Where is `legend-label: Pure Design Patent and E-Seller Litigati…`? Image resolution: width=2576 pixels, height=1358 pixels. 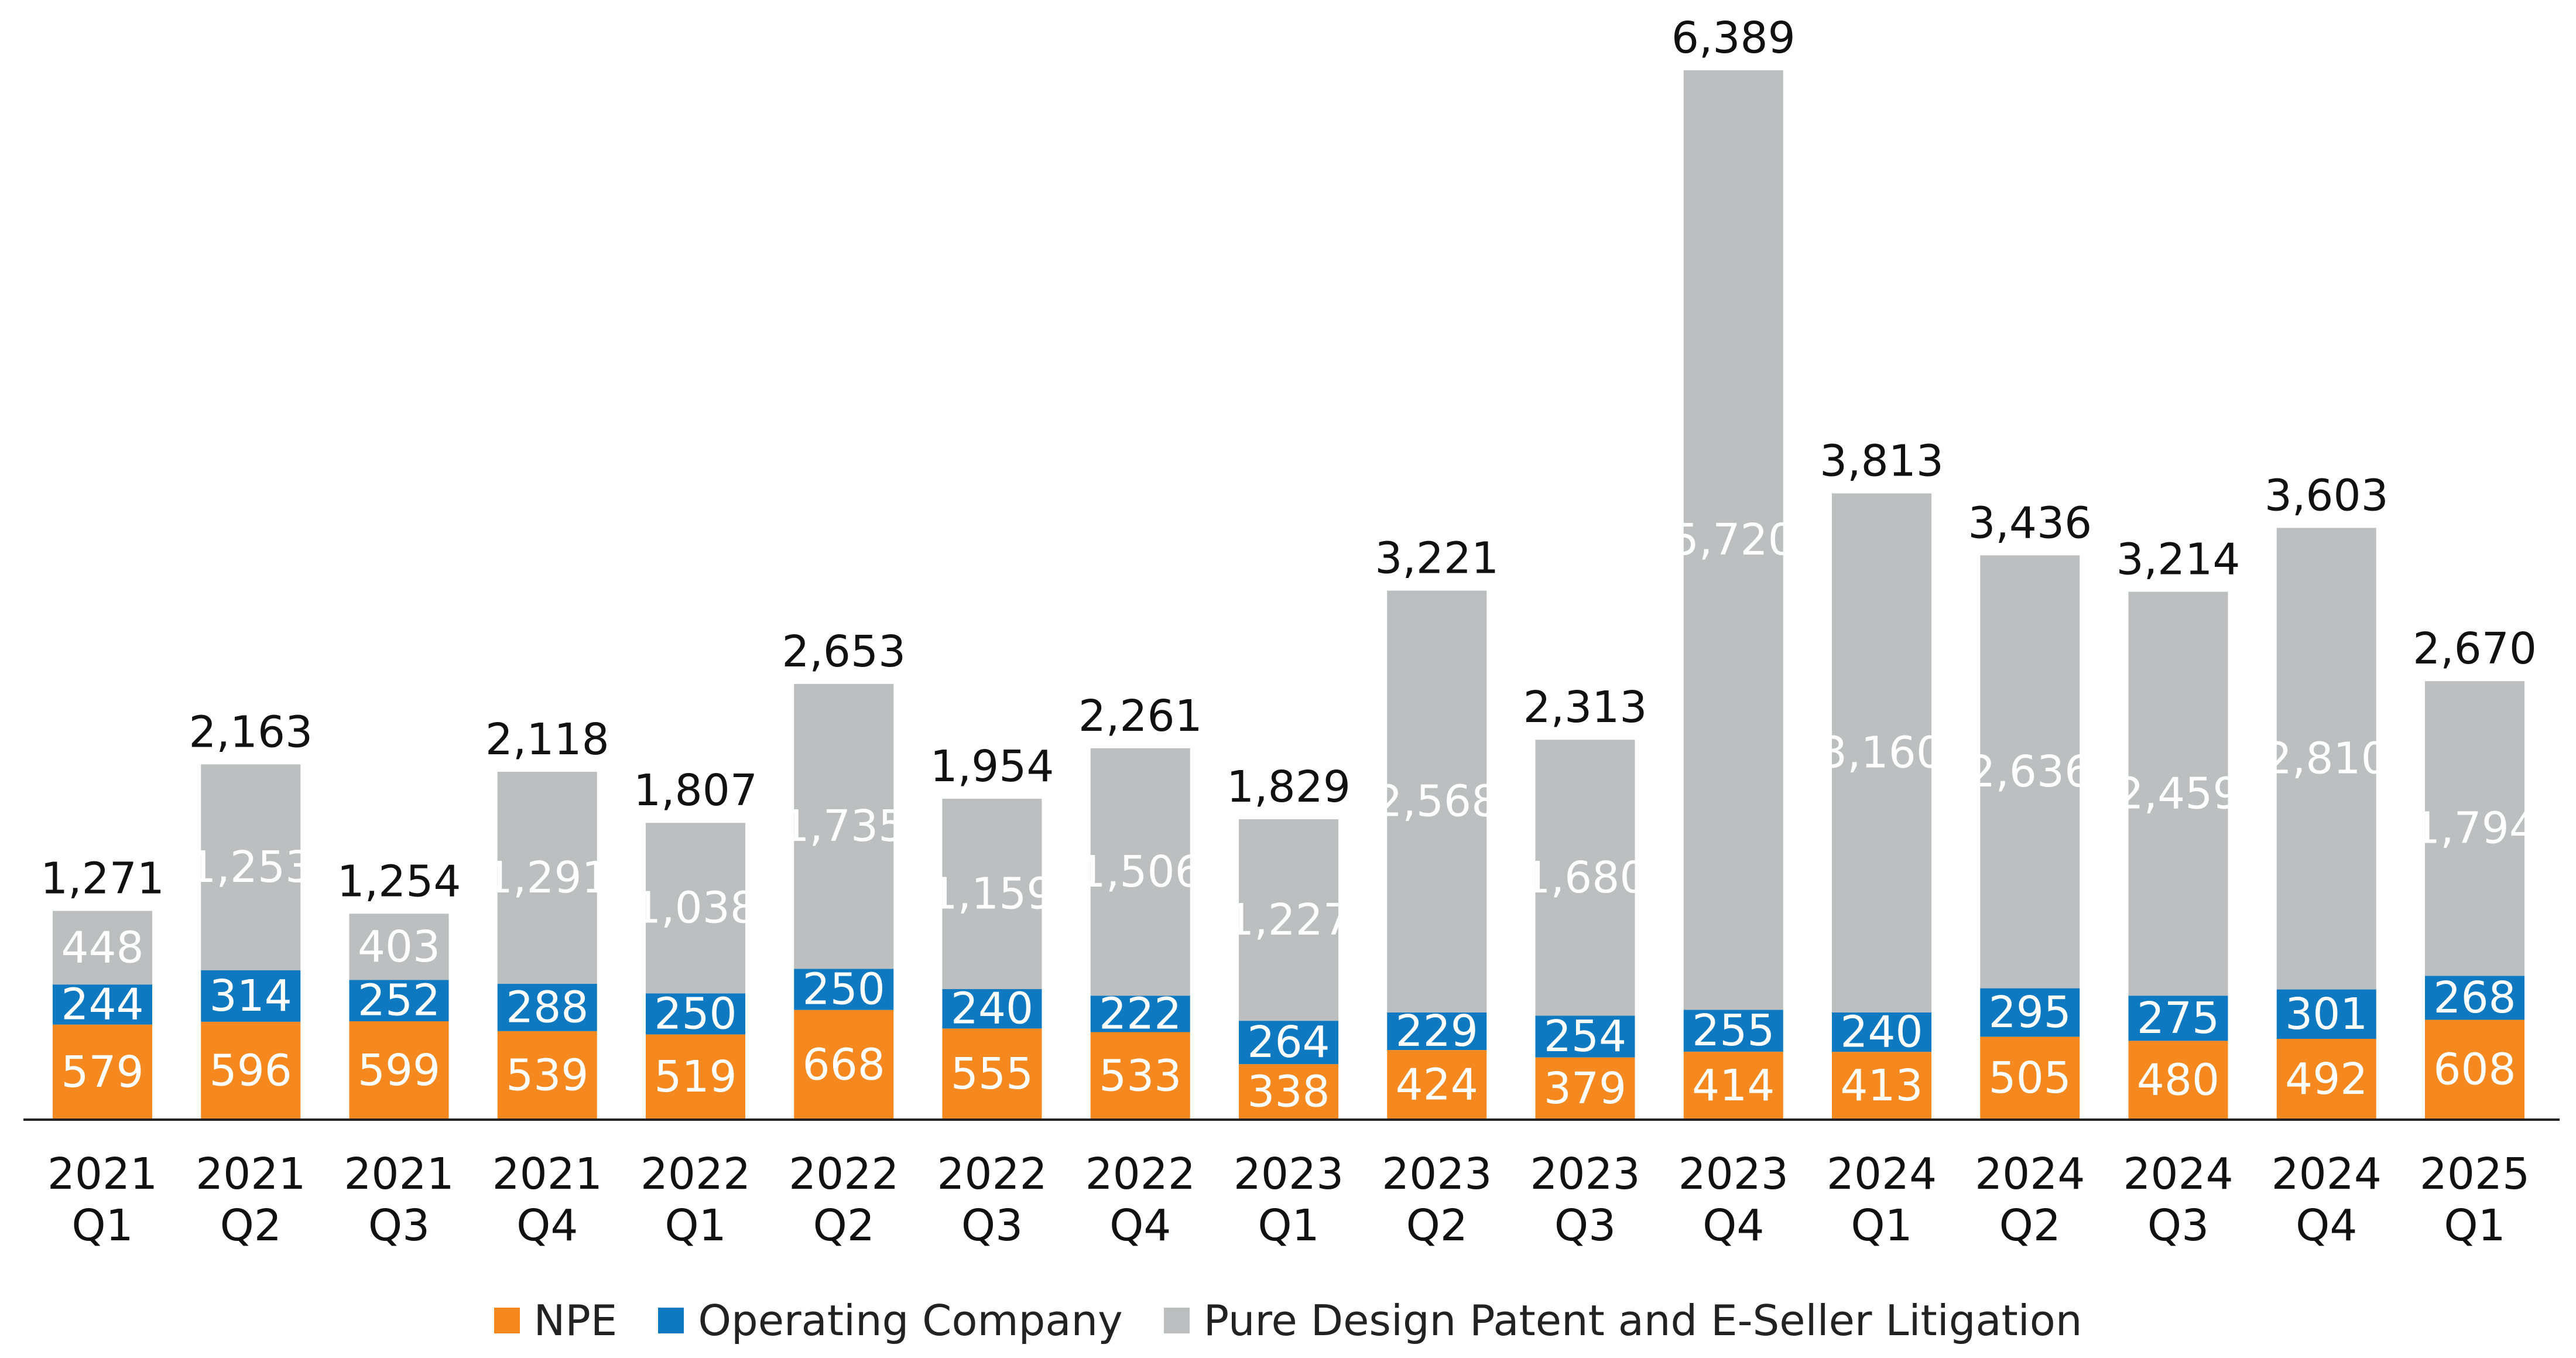
legend-label: Pure Design Patent and E-Seller Litigati… is located at coordinates (1643, 1320).